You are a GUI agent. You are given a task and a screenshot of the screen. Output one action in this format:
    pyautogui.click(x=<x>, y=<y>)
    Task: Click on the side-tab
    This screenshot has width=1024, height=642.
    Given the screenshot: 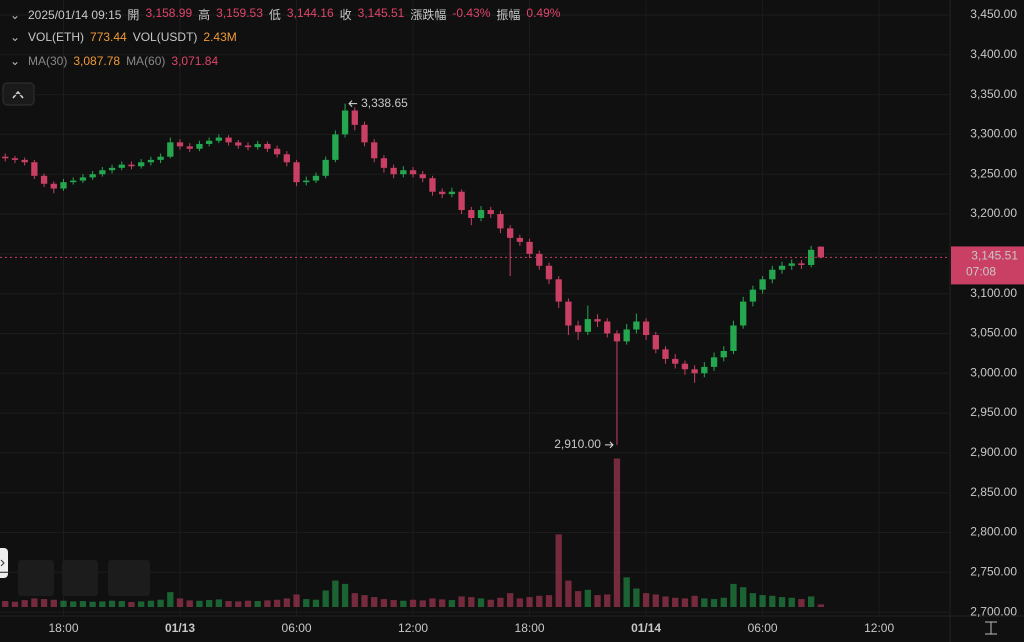 What is the action you would take?
    pyautogui.click(x=4, y=563)
    